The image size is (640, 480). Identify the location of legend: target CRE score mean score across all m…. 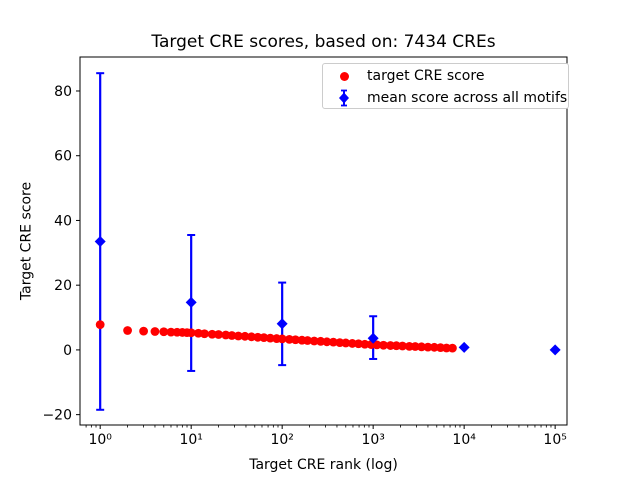
(445, 86).